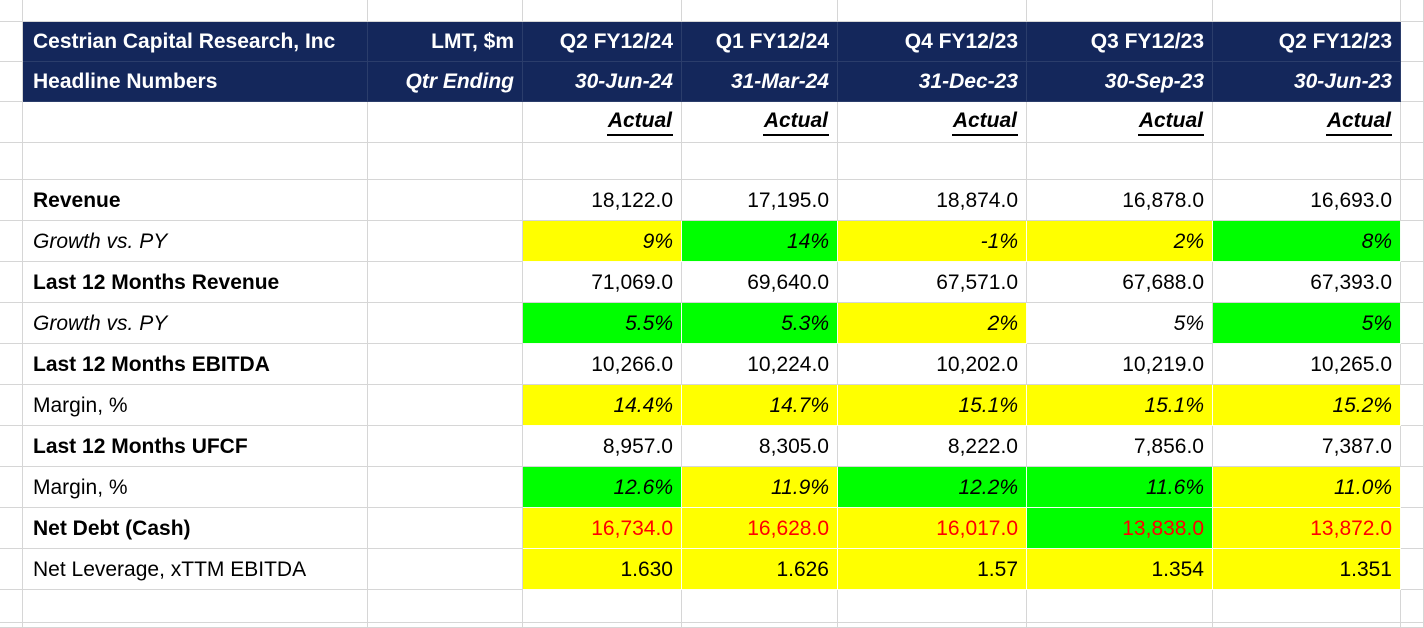 The width and height of the screenshot is (1424, 628). Describe the element at coordinates (1307, 282) in the screenshot. I see `value-cell: 67,393.0` at that location.